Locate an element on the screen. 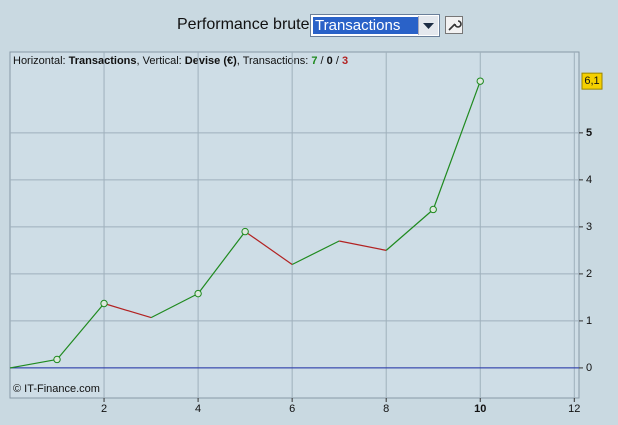 The width and height of the screenshot is (618, 425). y-tick-label: 5 is located at coordinates (589, 133).